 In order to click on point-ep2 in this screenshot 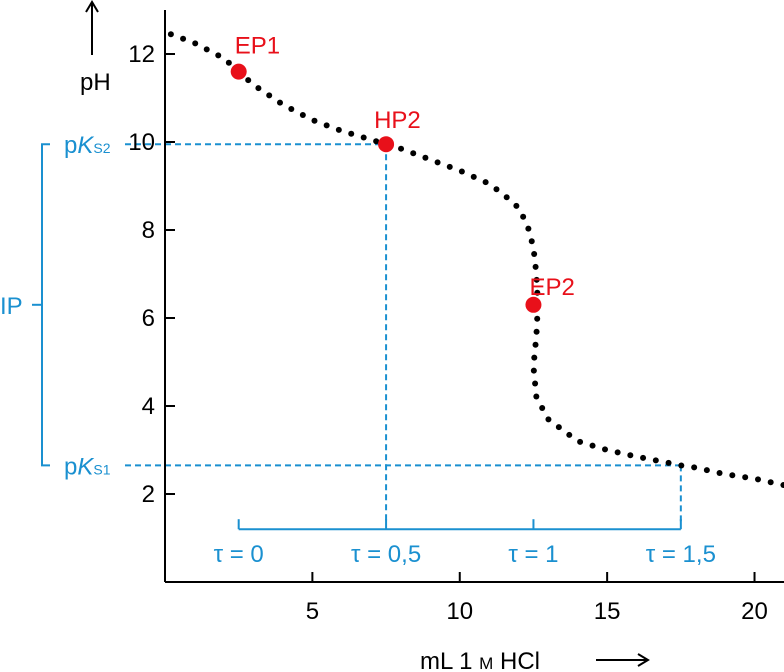, I will do `click(533, 304)`.